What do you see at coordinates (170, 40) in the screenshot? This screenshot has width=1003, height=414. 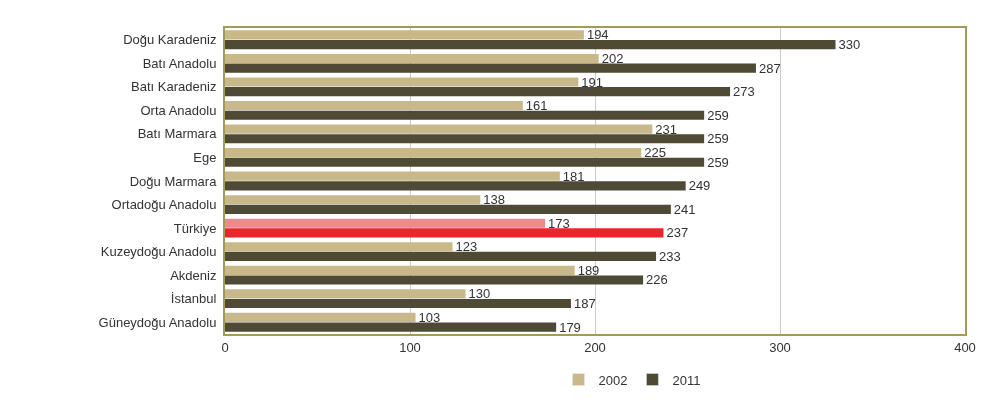 I see `y-tick-label: Doğu Karadeniz` at bounding box center [170, 40].